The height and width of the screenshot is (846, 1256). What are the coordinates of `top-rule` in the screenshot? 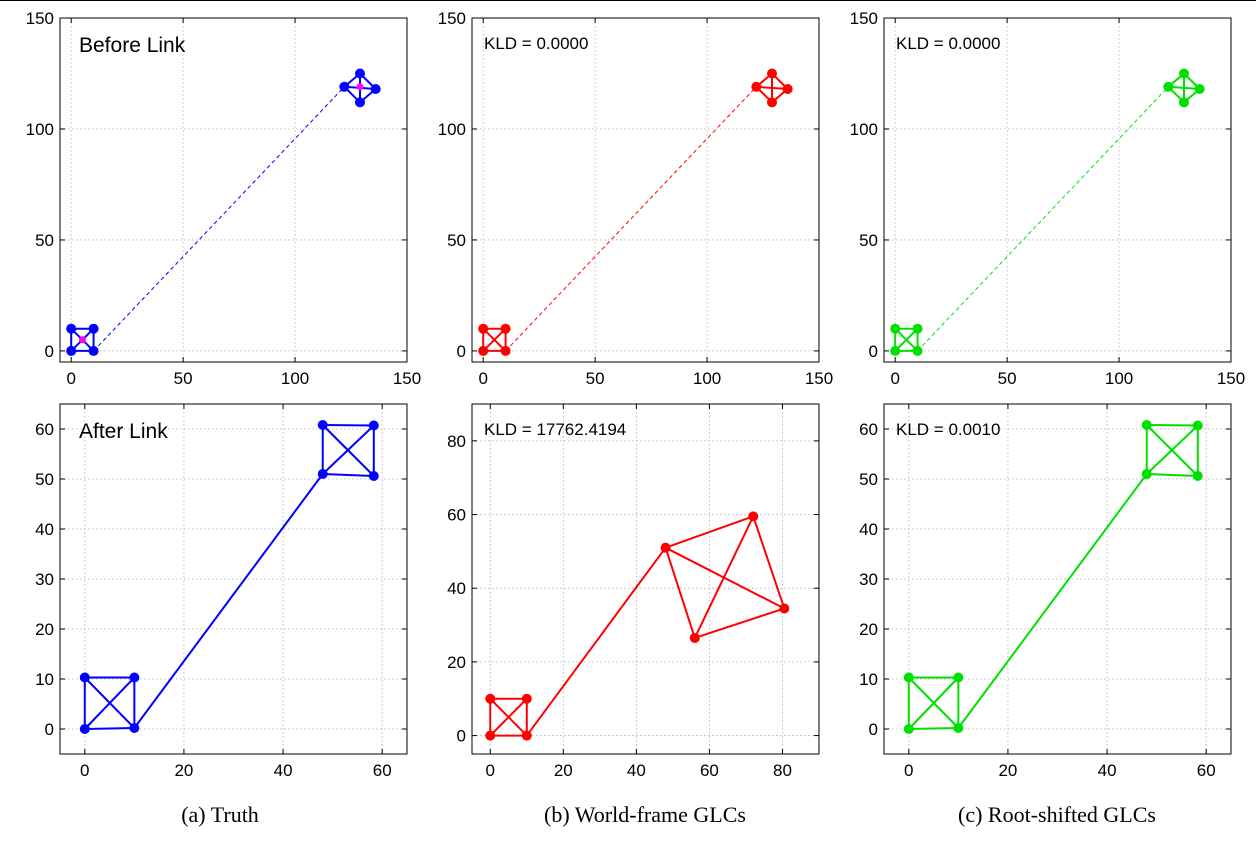 It's located at (628, 0).